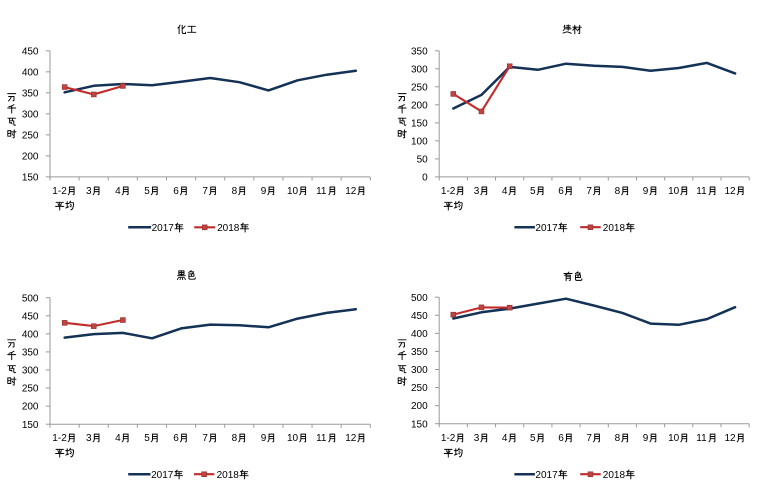  What do you see at coordinates (425, 178) in the screenshot?
I see `svg-text: 0` at bounding box center [425, 178].